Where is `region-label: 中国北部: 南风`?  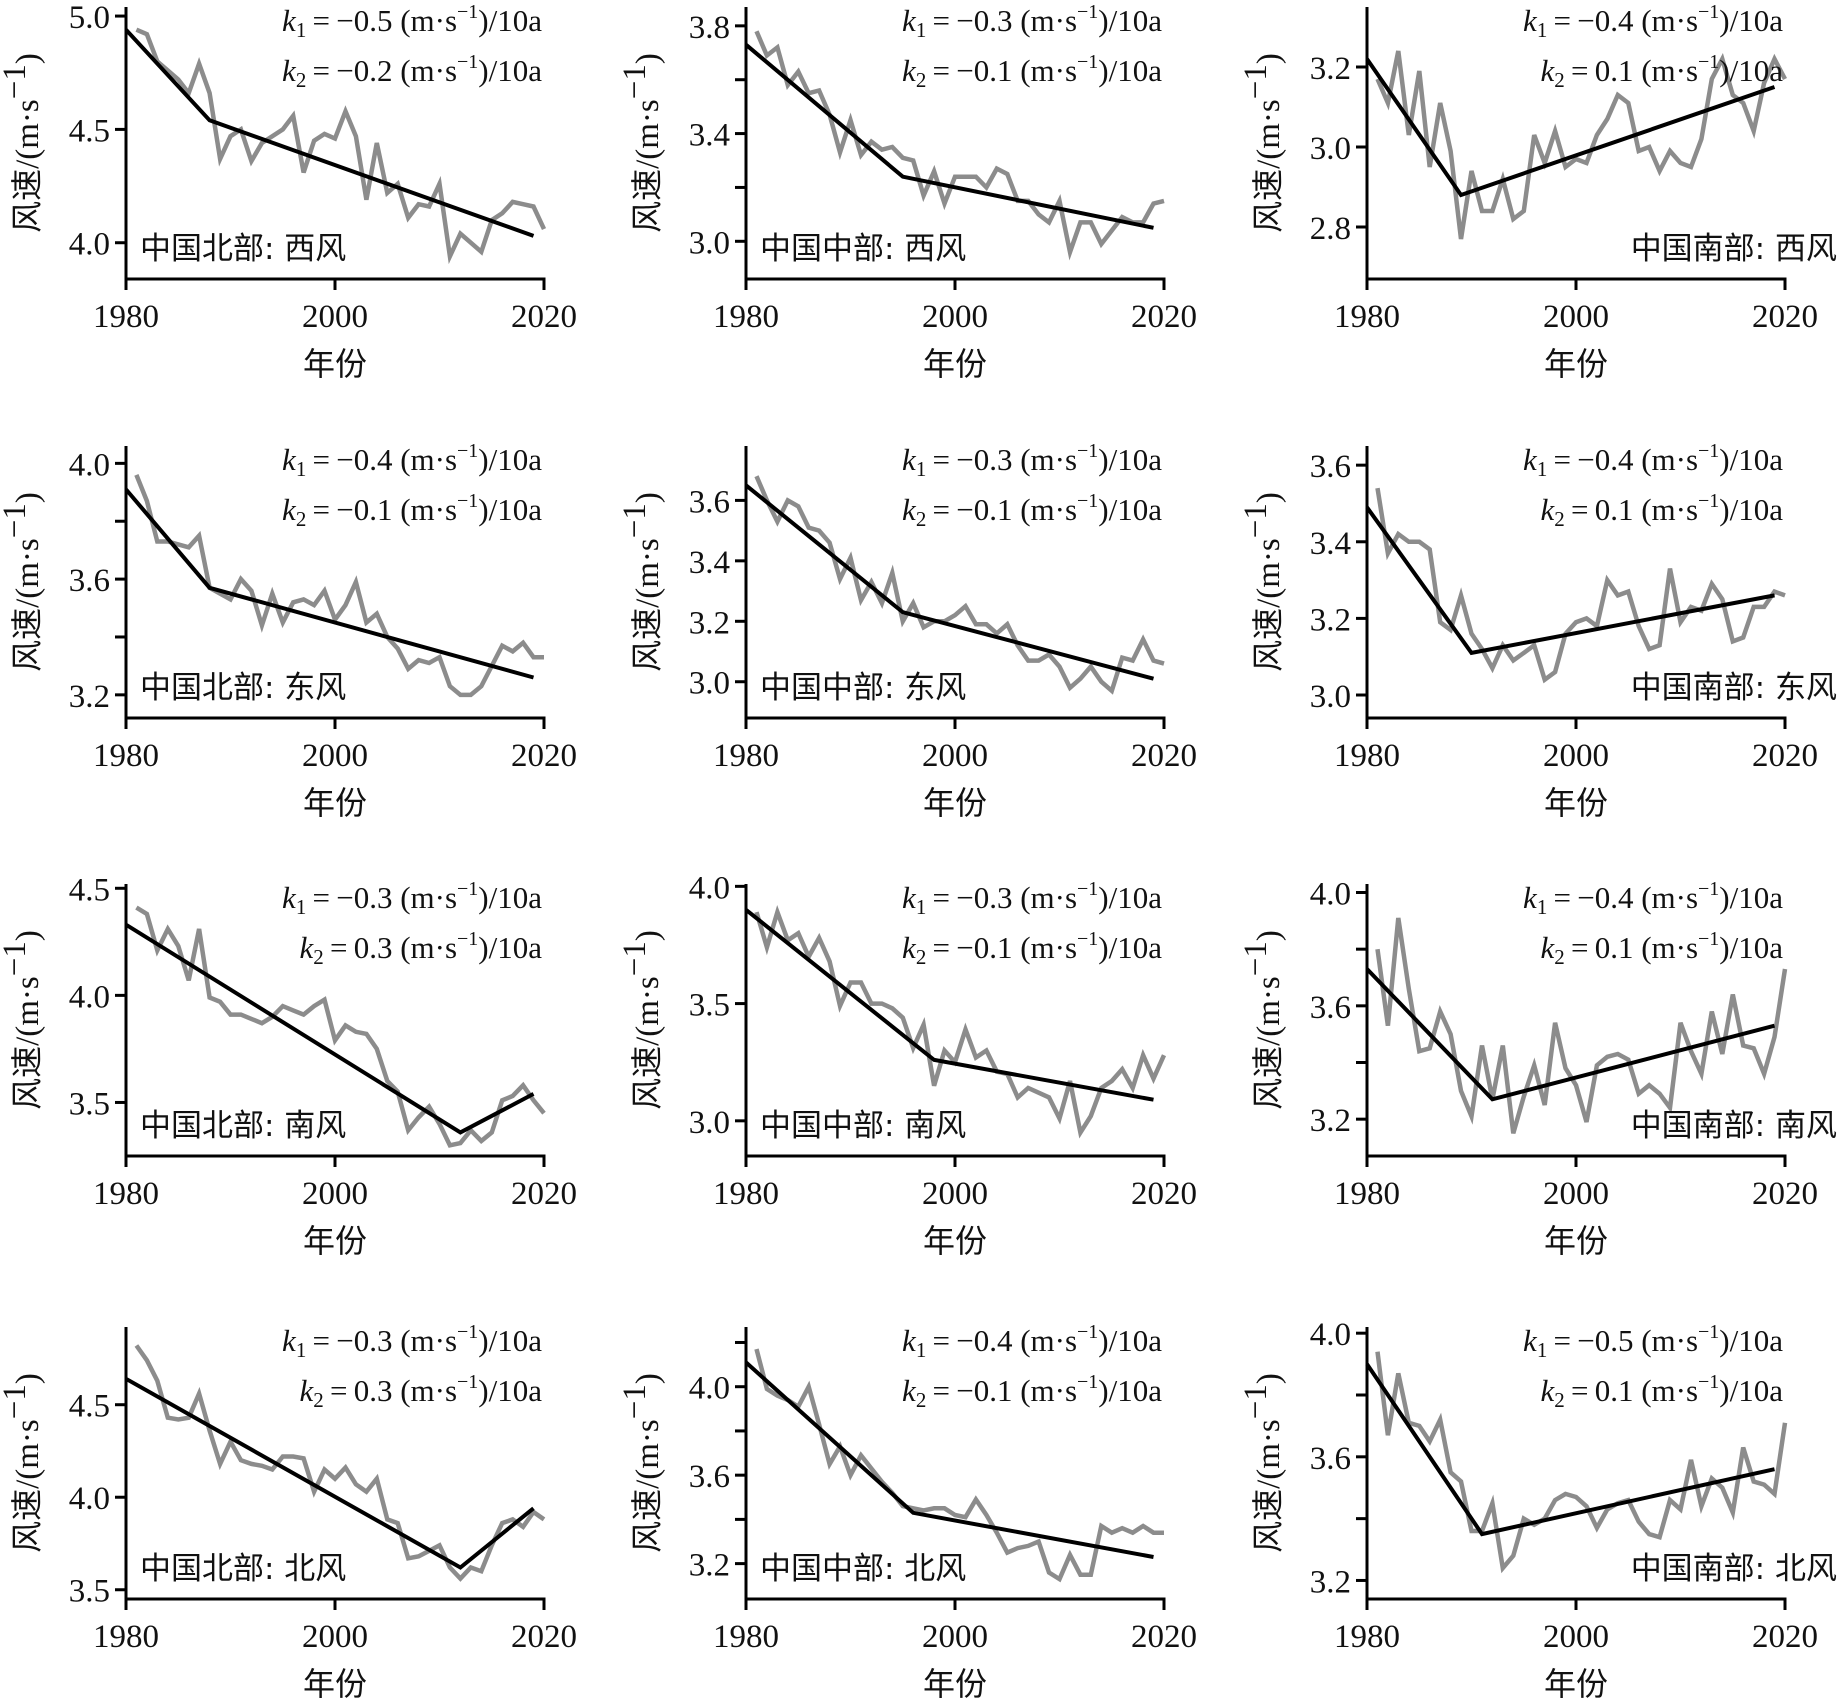 region-label: 中国北部: 南风 is located at coordinates (243, 1126).